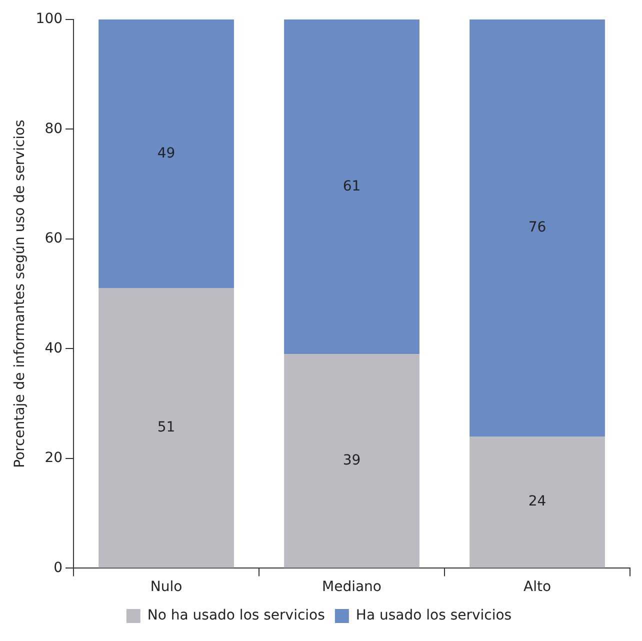 The height and width of the screenshot is (641, 642). I want to click on data-label: 39, so click(351, 460).